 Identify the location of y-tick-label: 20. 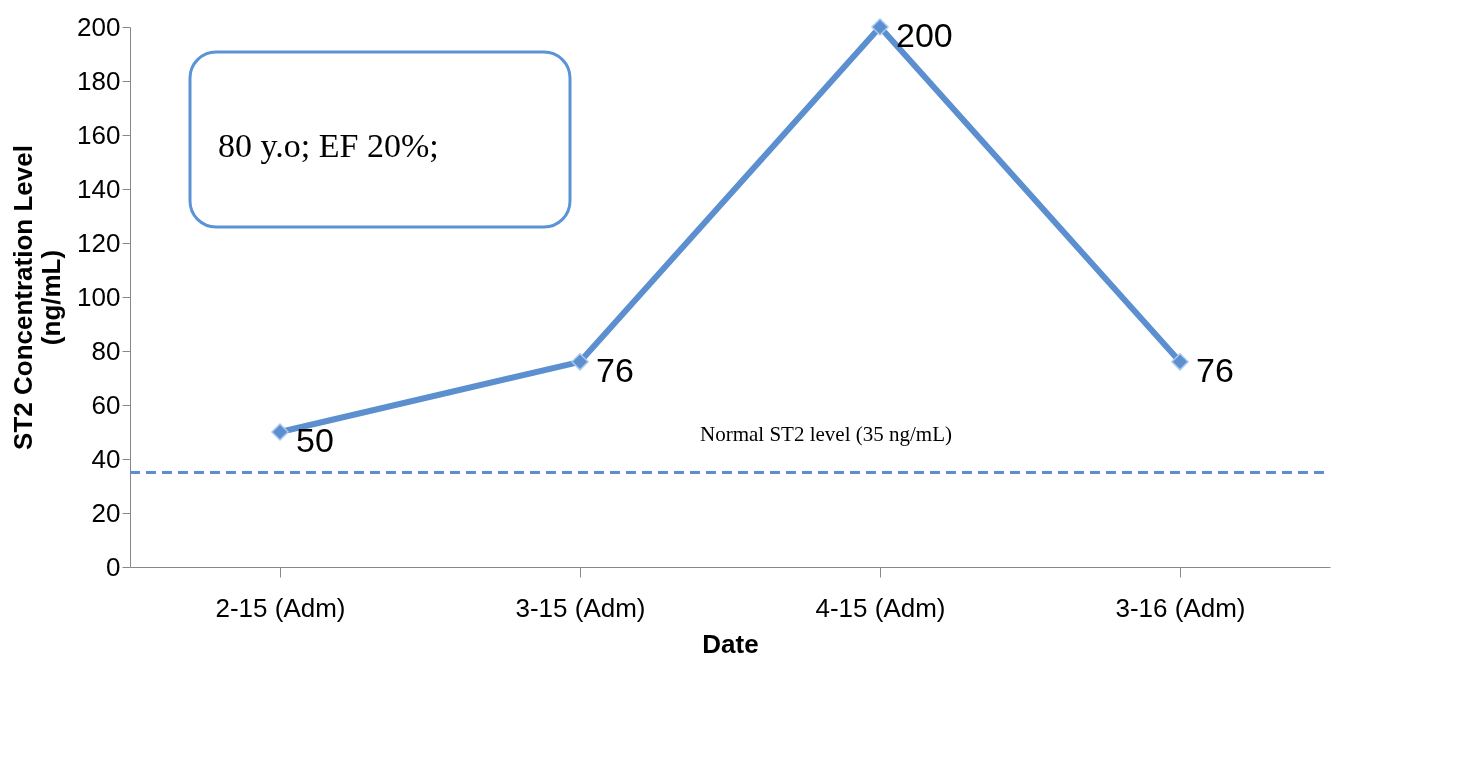
(106, 512).